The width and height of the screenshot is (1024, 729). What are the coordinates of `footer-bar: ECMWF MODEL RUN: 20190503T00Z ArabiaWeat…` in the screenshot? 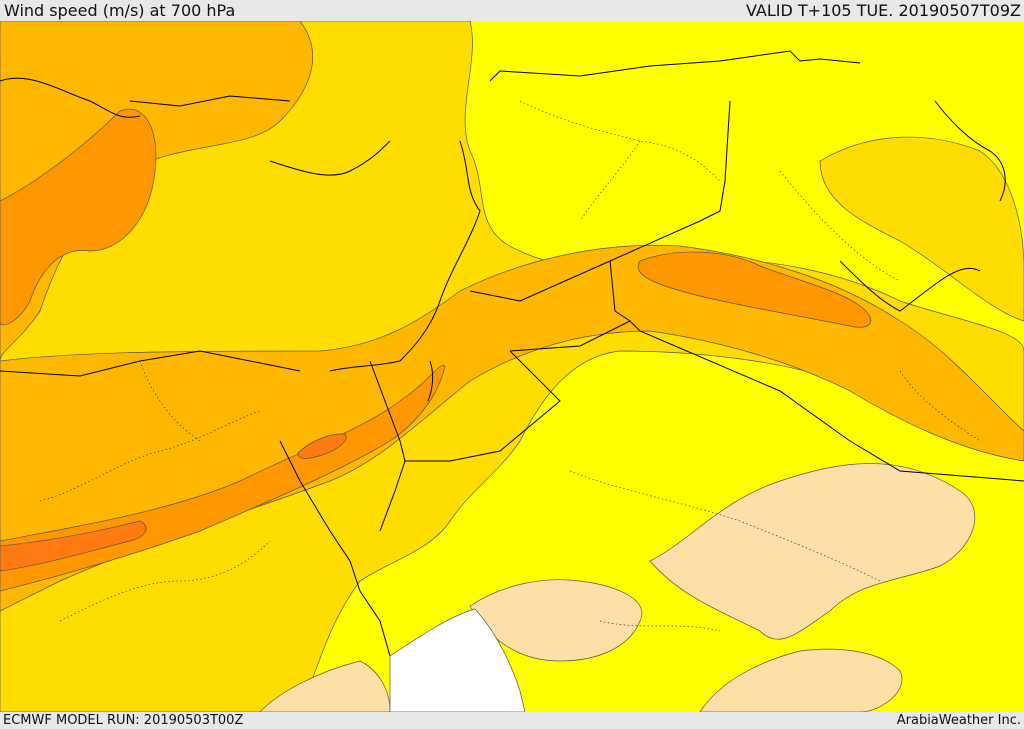 It's located at (512, 720).